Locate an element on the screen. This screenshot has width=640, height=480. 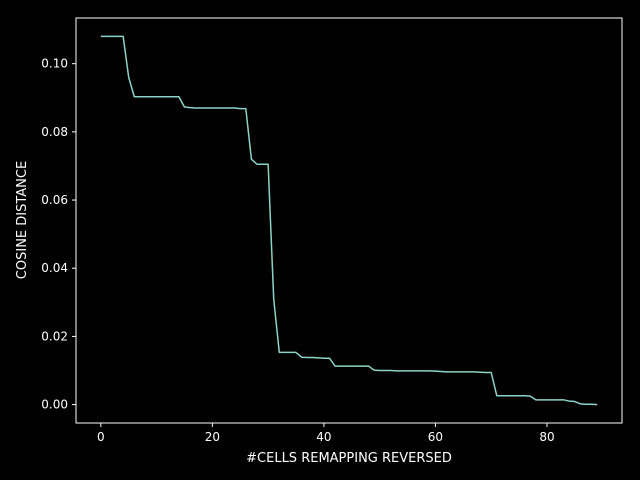
y-tick-label: 0.00 is located at coordinates (54, 405).